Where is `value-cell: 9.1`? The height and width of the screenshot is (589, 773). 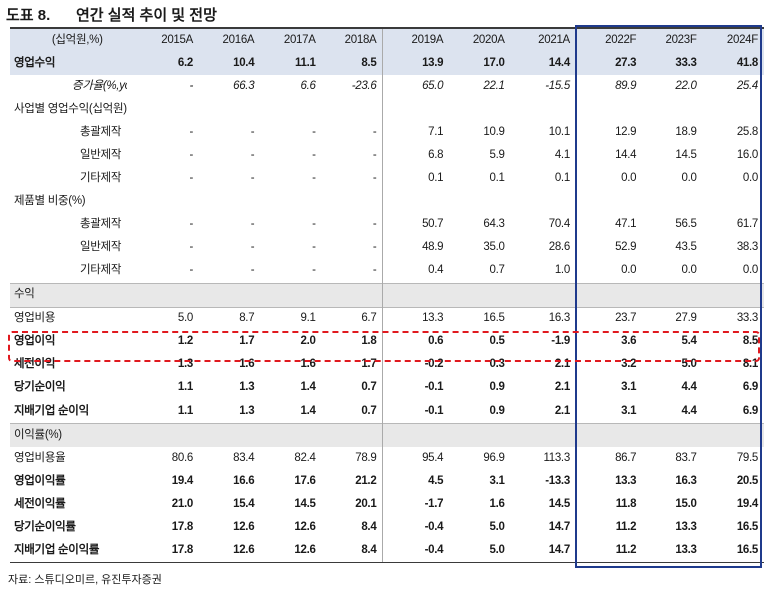 value-cell: 9.1 is located at coordinates (291, 318).